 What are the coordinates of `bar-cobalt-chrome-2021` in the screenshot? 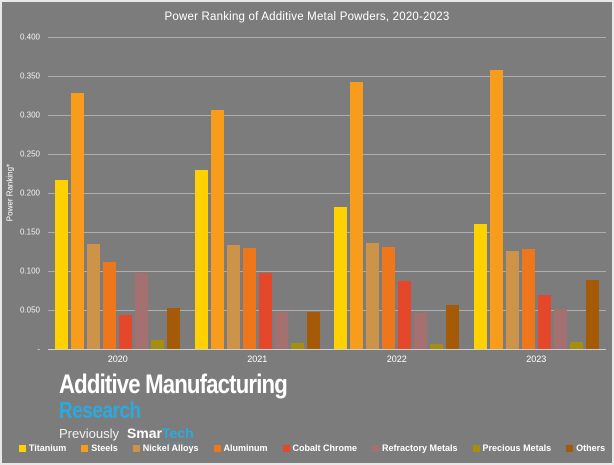 It's located at (265, 311).